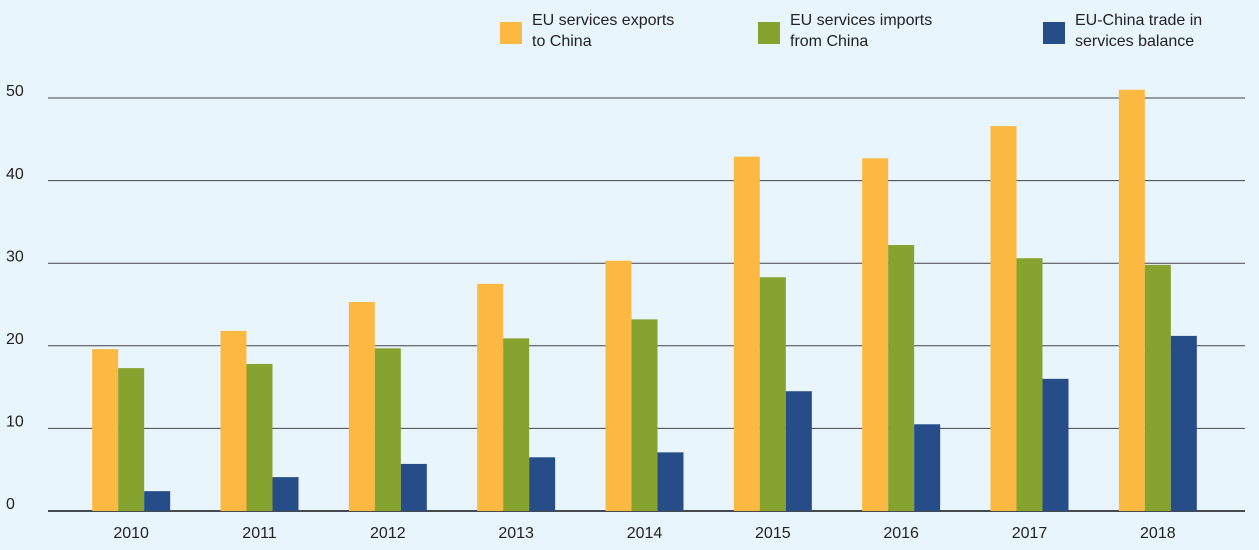 The height and width of the screenshot is (550, 1259). Describe the element at coordinates (15, 422) in the screenshot. I see `y-tick-label: 10` at that location.